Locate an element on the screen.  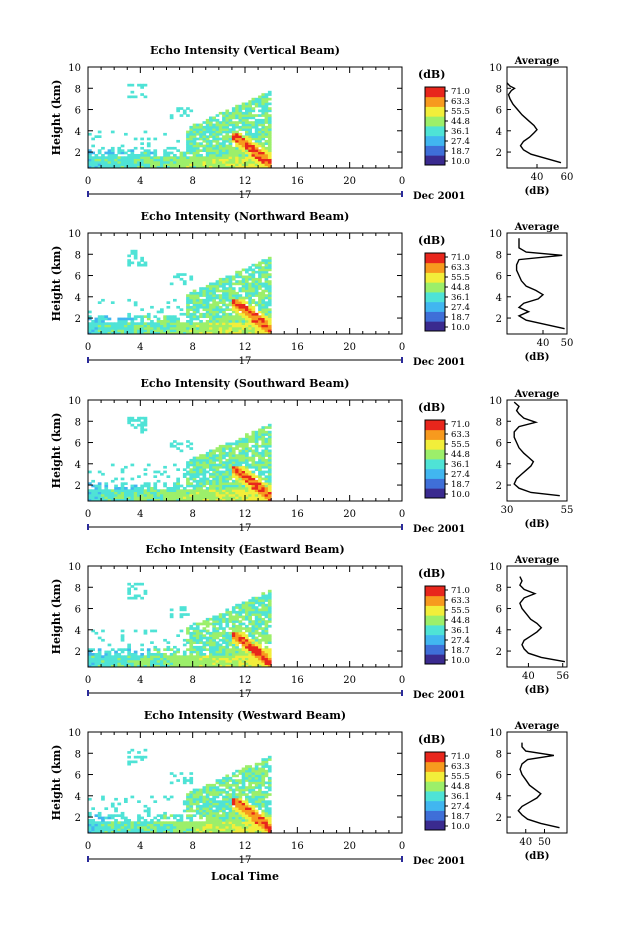
avg-x-tick-label: 50 is located at coordinates (544, 842).